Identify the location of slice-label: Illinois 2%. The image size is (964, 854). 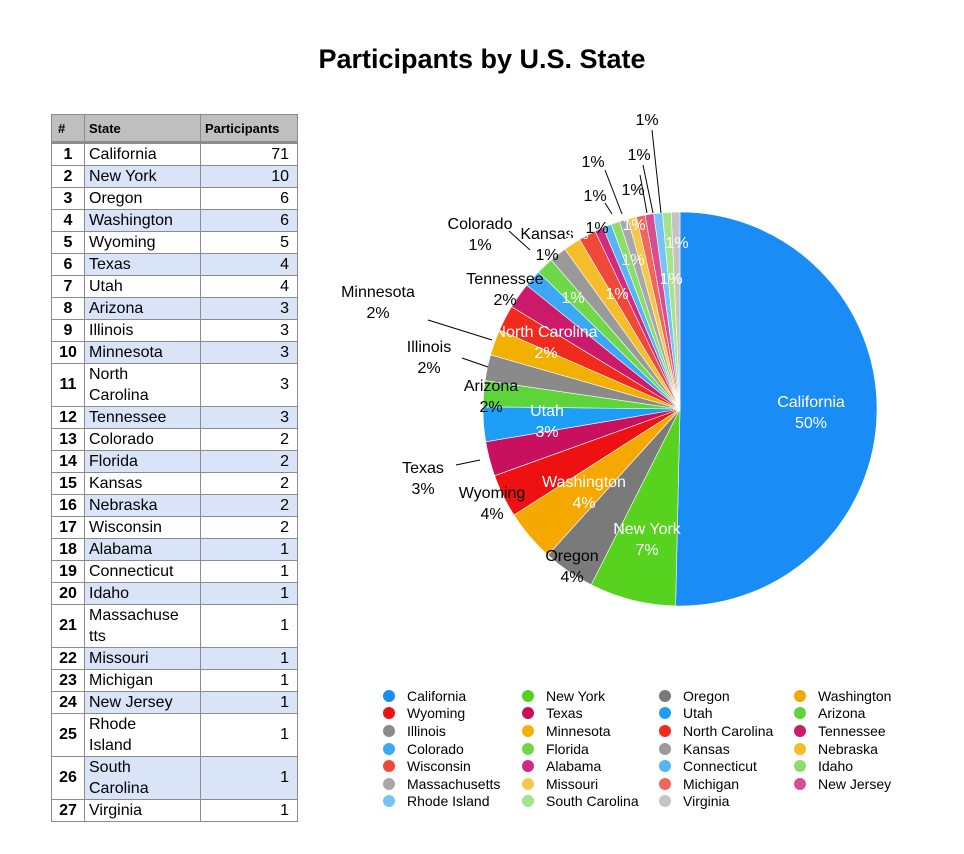
(429, 358).